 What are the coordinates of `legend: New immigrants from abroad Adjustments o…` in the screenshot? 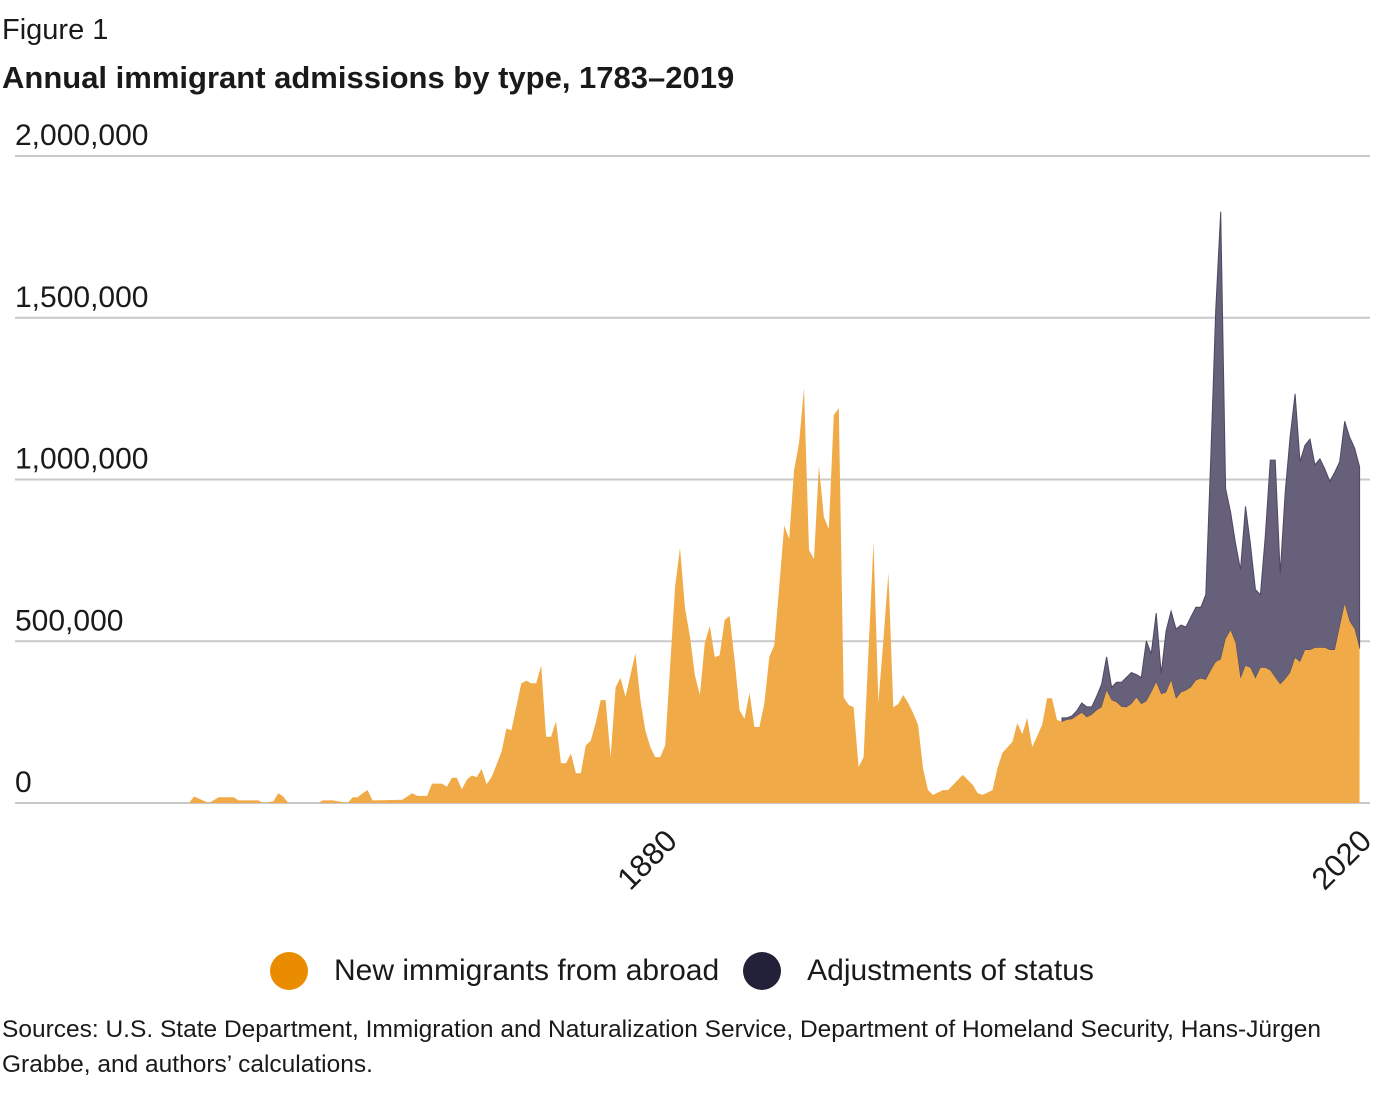 It's located at (694, 971).